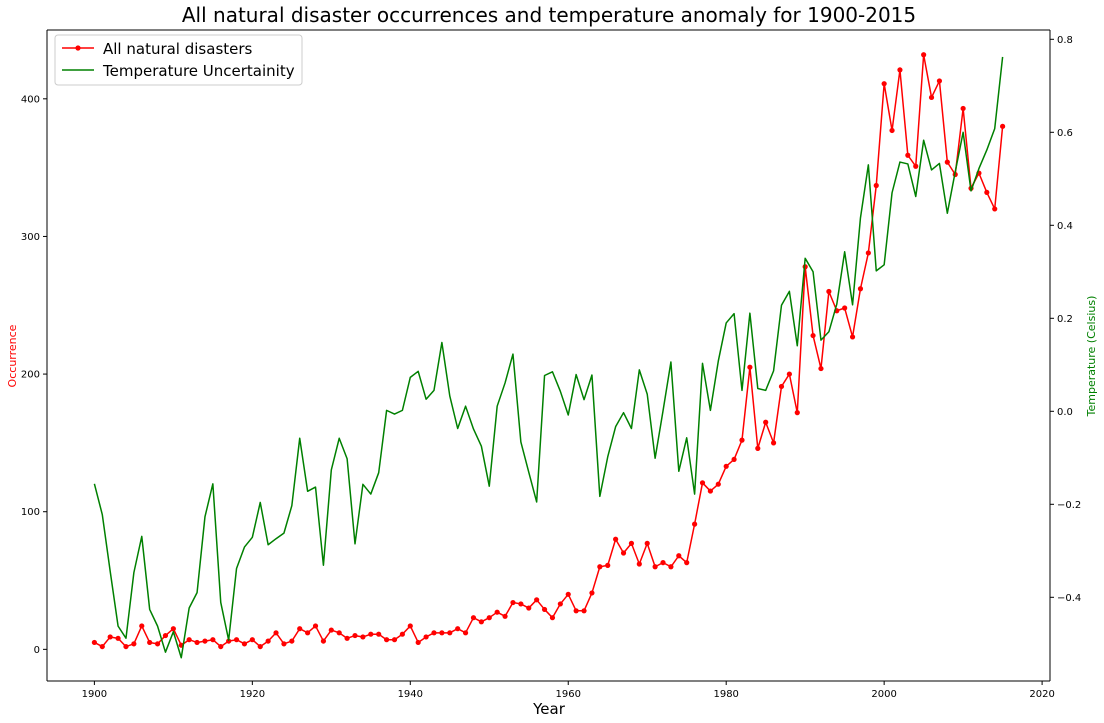  What do you see at coordinates (1069, 505) in the screenshot?
I see `right-y-tick-label: −0.2` at bounding box center [1069, 505].